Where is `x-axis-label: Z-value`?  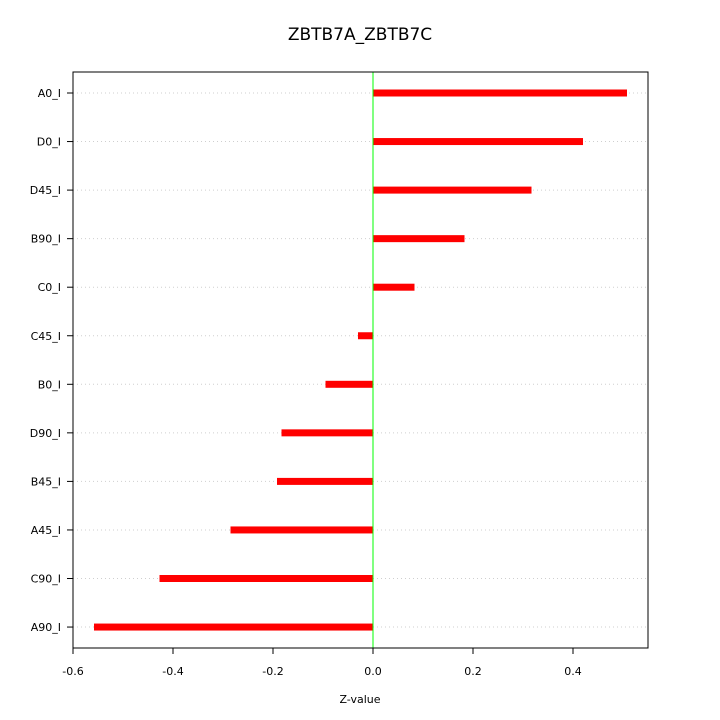 x-axis-label: Z-value is located at coordinates (359, 699).